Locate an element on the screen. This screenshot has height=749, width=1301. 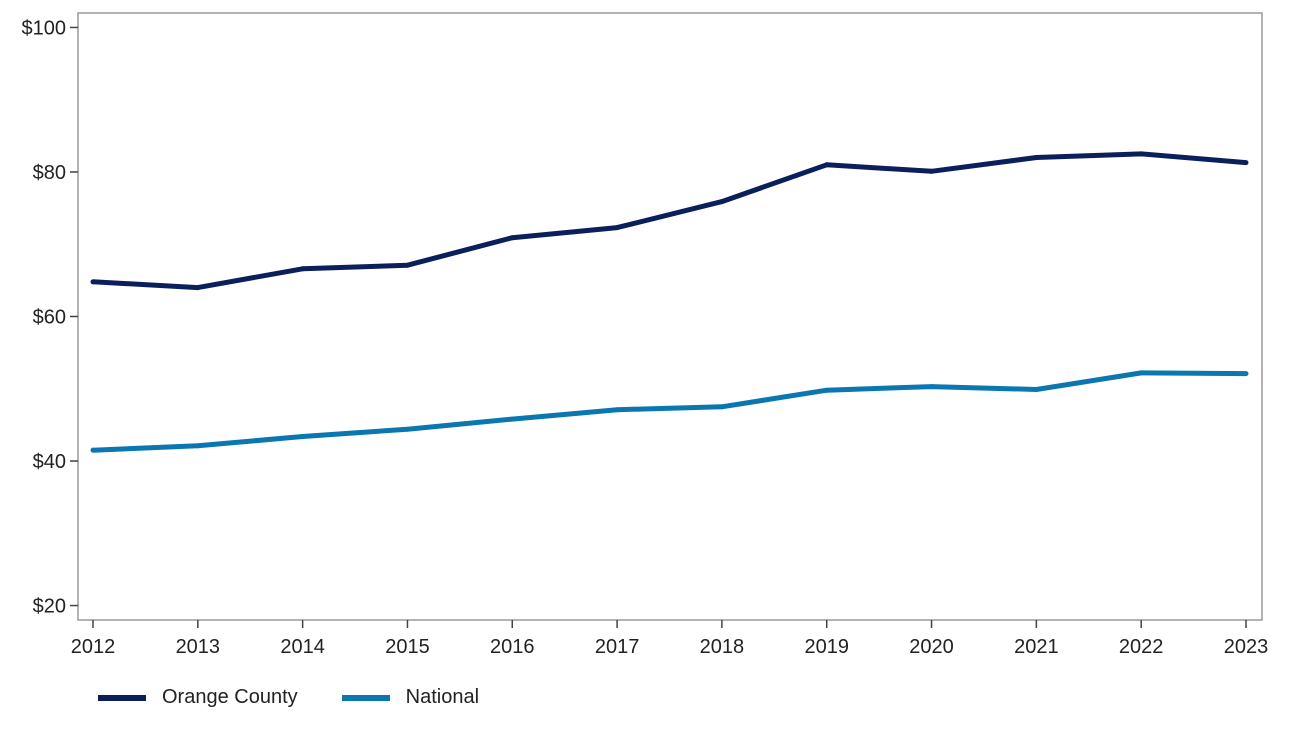
x-tick-label: 2016 is located at coordinates (512, 647).